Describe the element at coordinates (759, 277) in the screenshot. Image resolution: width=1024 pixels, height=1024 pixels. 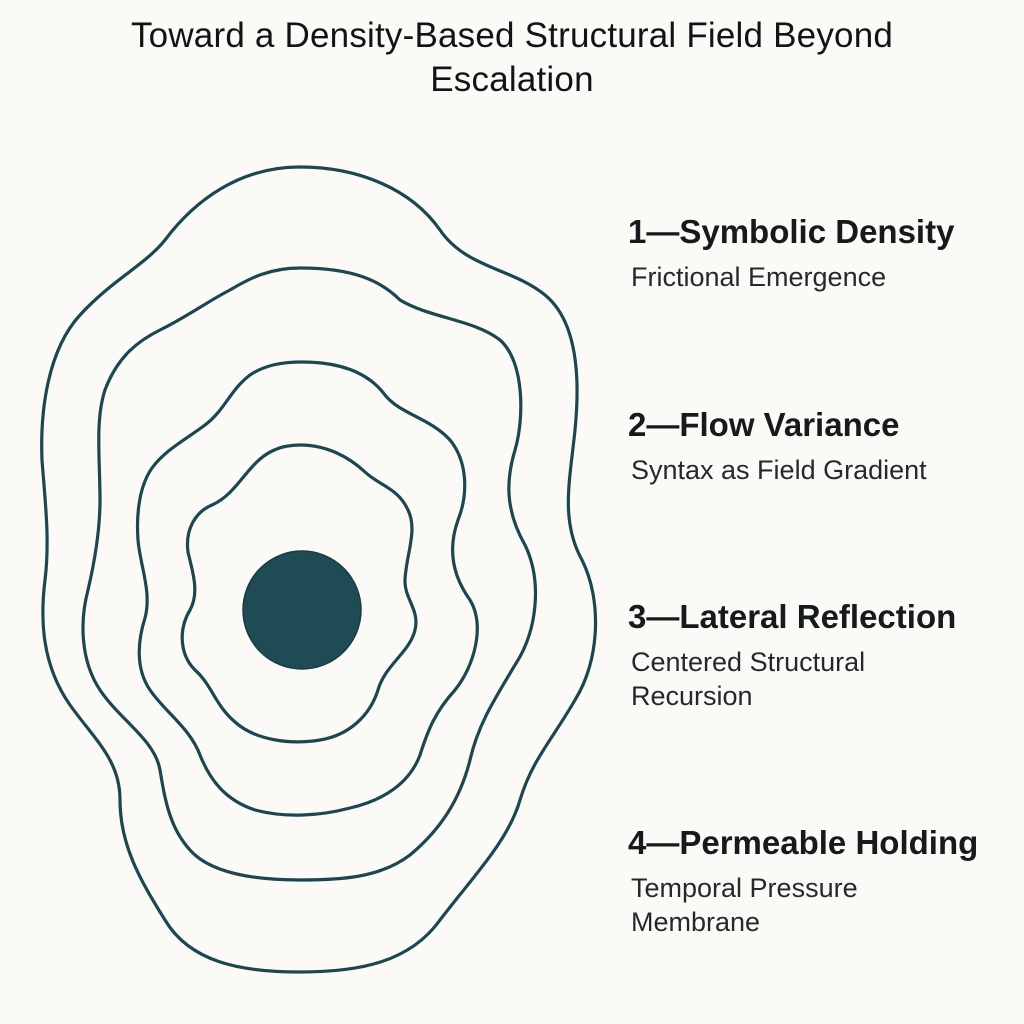
I see `label-subtitle-1: Frictional Emergence` at that location.